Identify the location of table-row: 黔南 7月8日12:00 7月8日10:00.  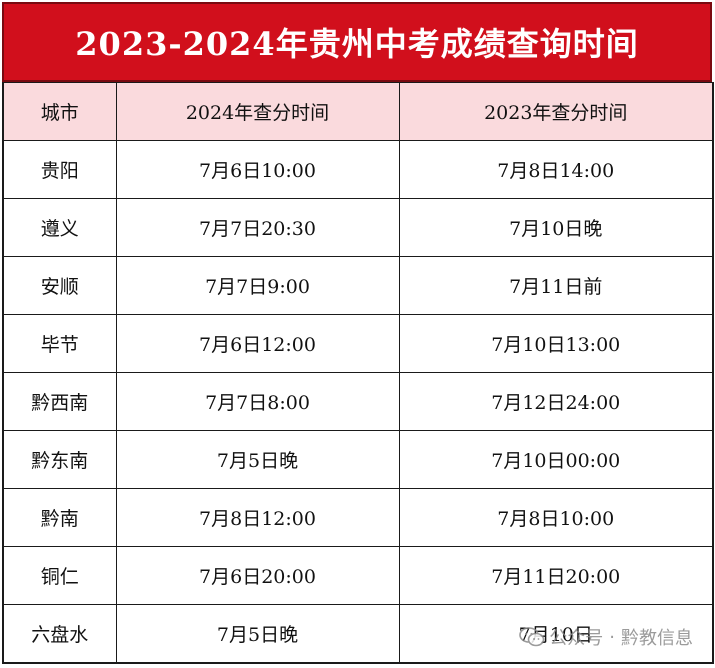
(358, 517).